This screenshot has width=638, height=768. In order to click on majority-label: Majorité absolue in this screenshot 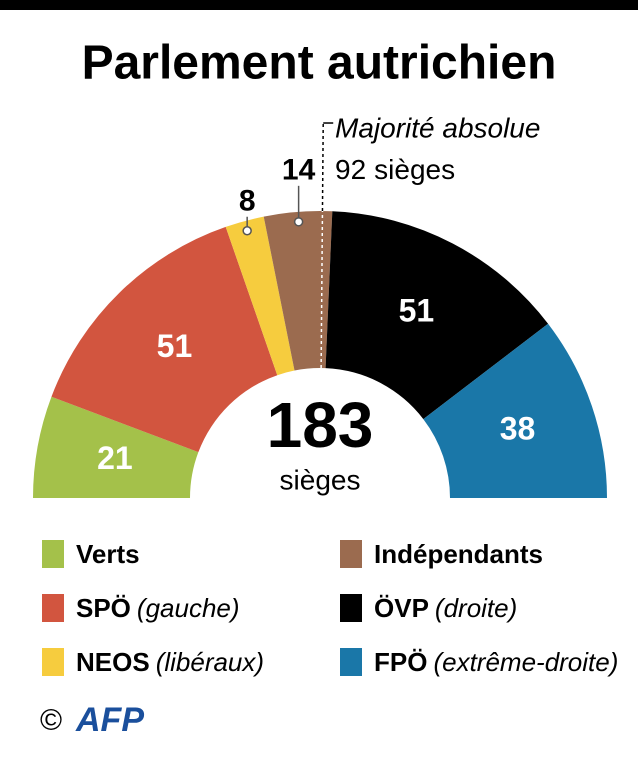, I will do `click(437, 127)`.